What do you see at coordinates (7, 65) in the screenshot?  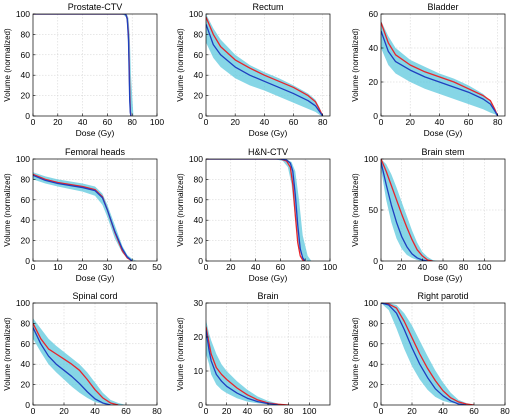 I see `chart-1-ylabel: Volume (normalized)` at bounding box center [7, 65].